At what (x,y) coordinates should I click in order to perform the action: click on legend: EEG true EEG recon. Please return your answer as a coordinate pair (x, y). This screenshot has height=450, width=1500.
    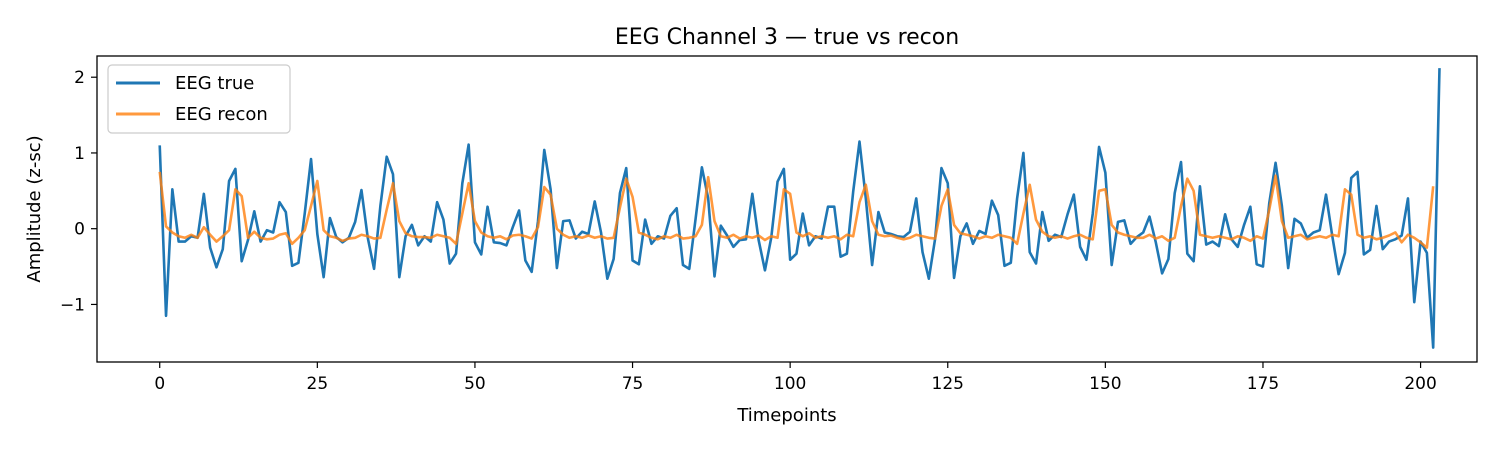
    Looking at the image, I should click on (199, 99).